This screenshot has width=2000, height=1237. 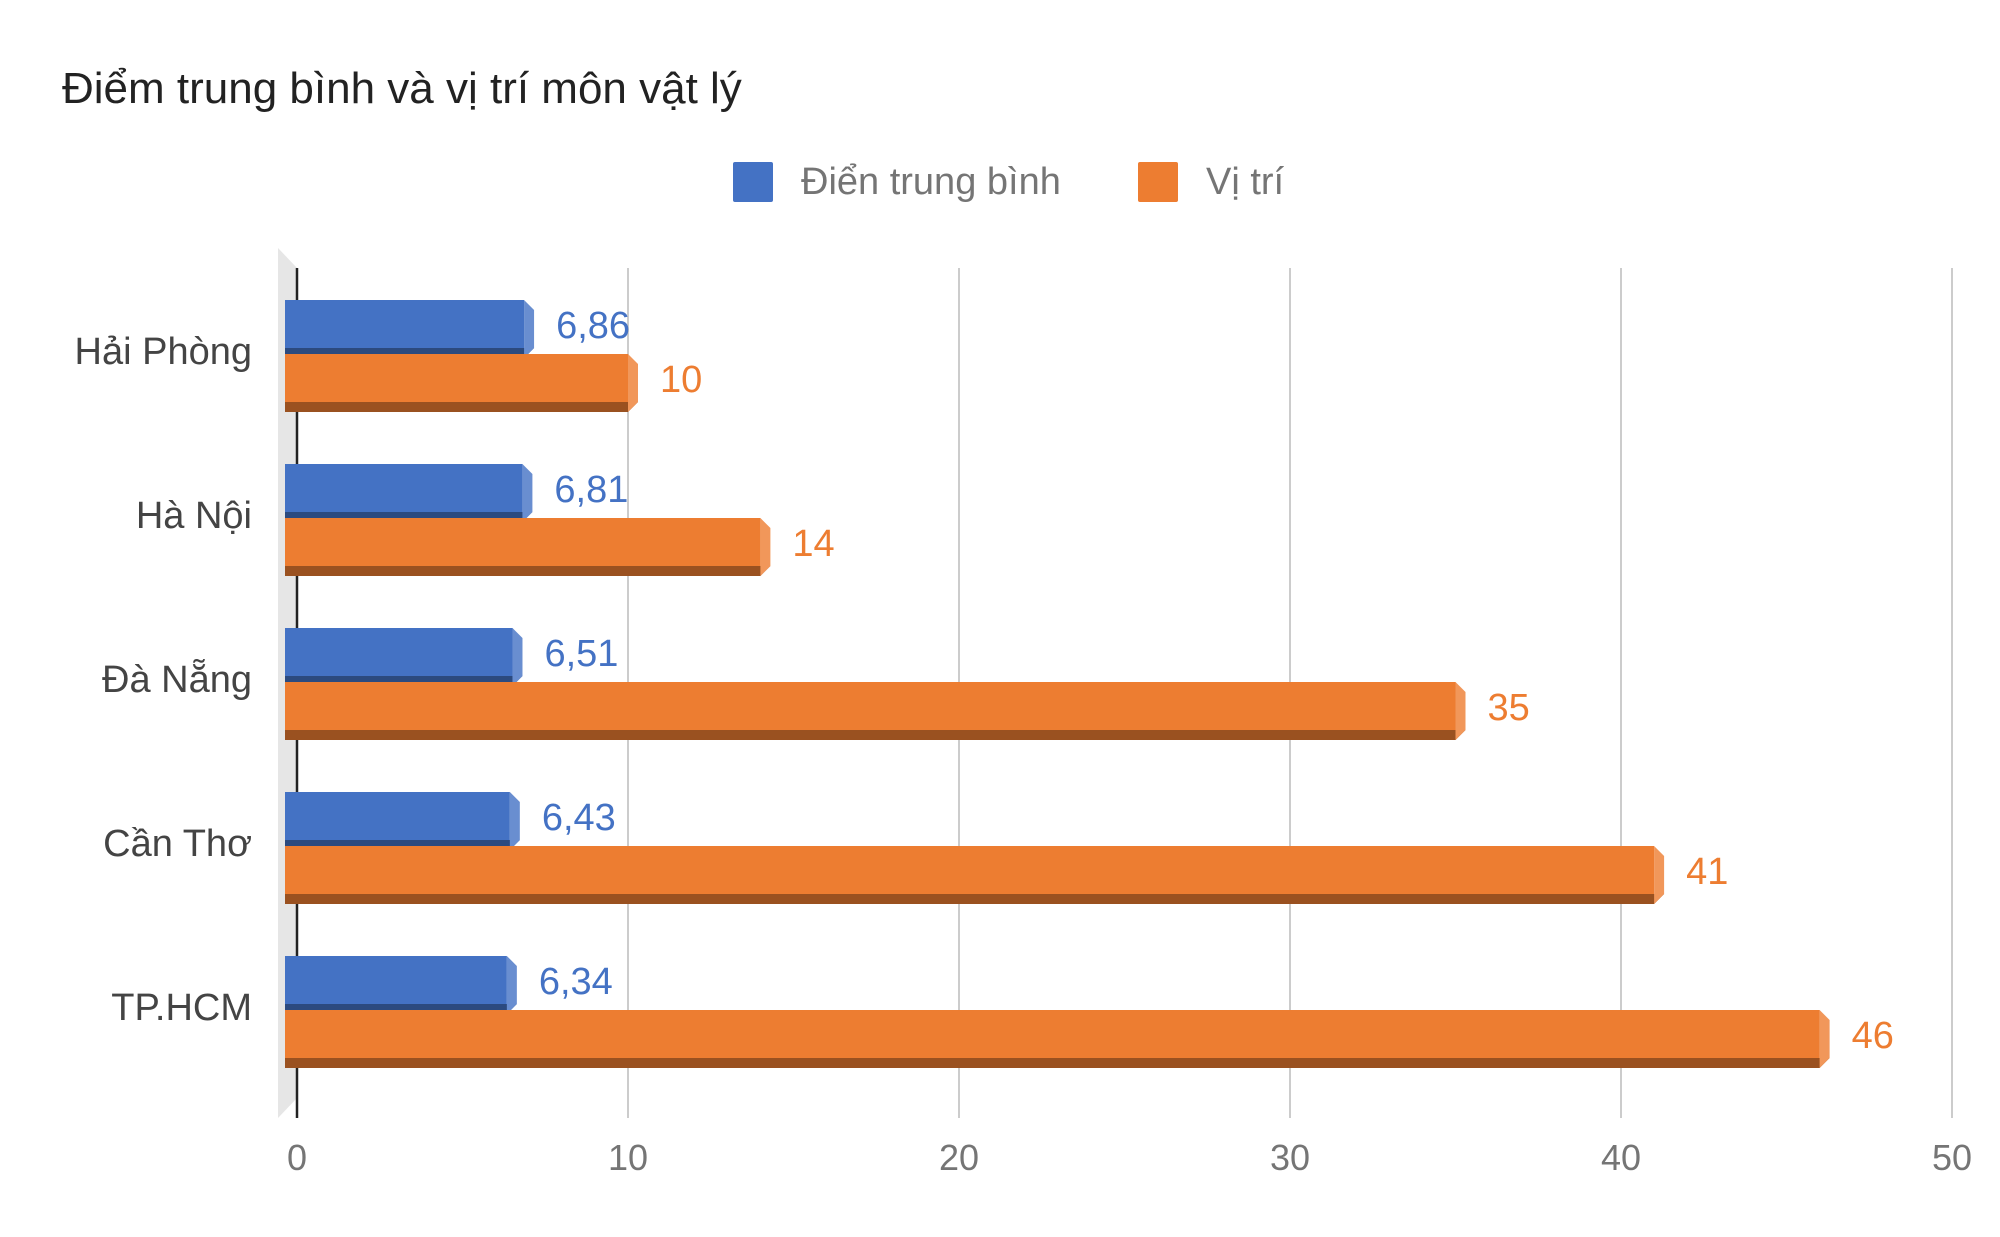 I want to click on data-label-2-4: 41, so click(x=1707, y=872).